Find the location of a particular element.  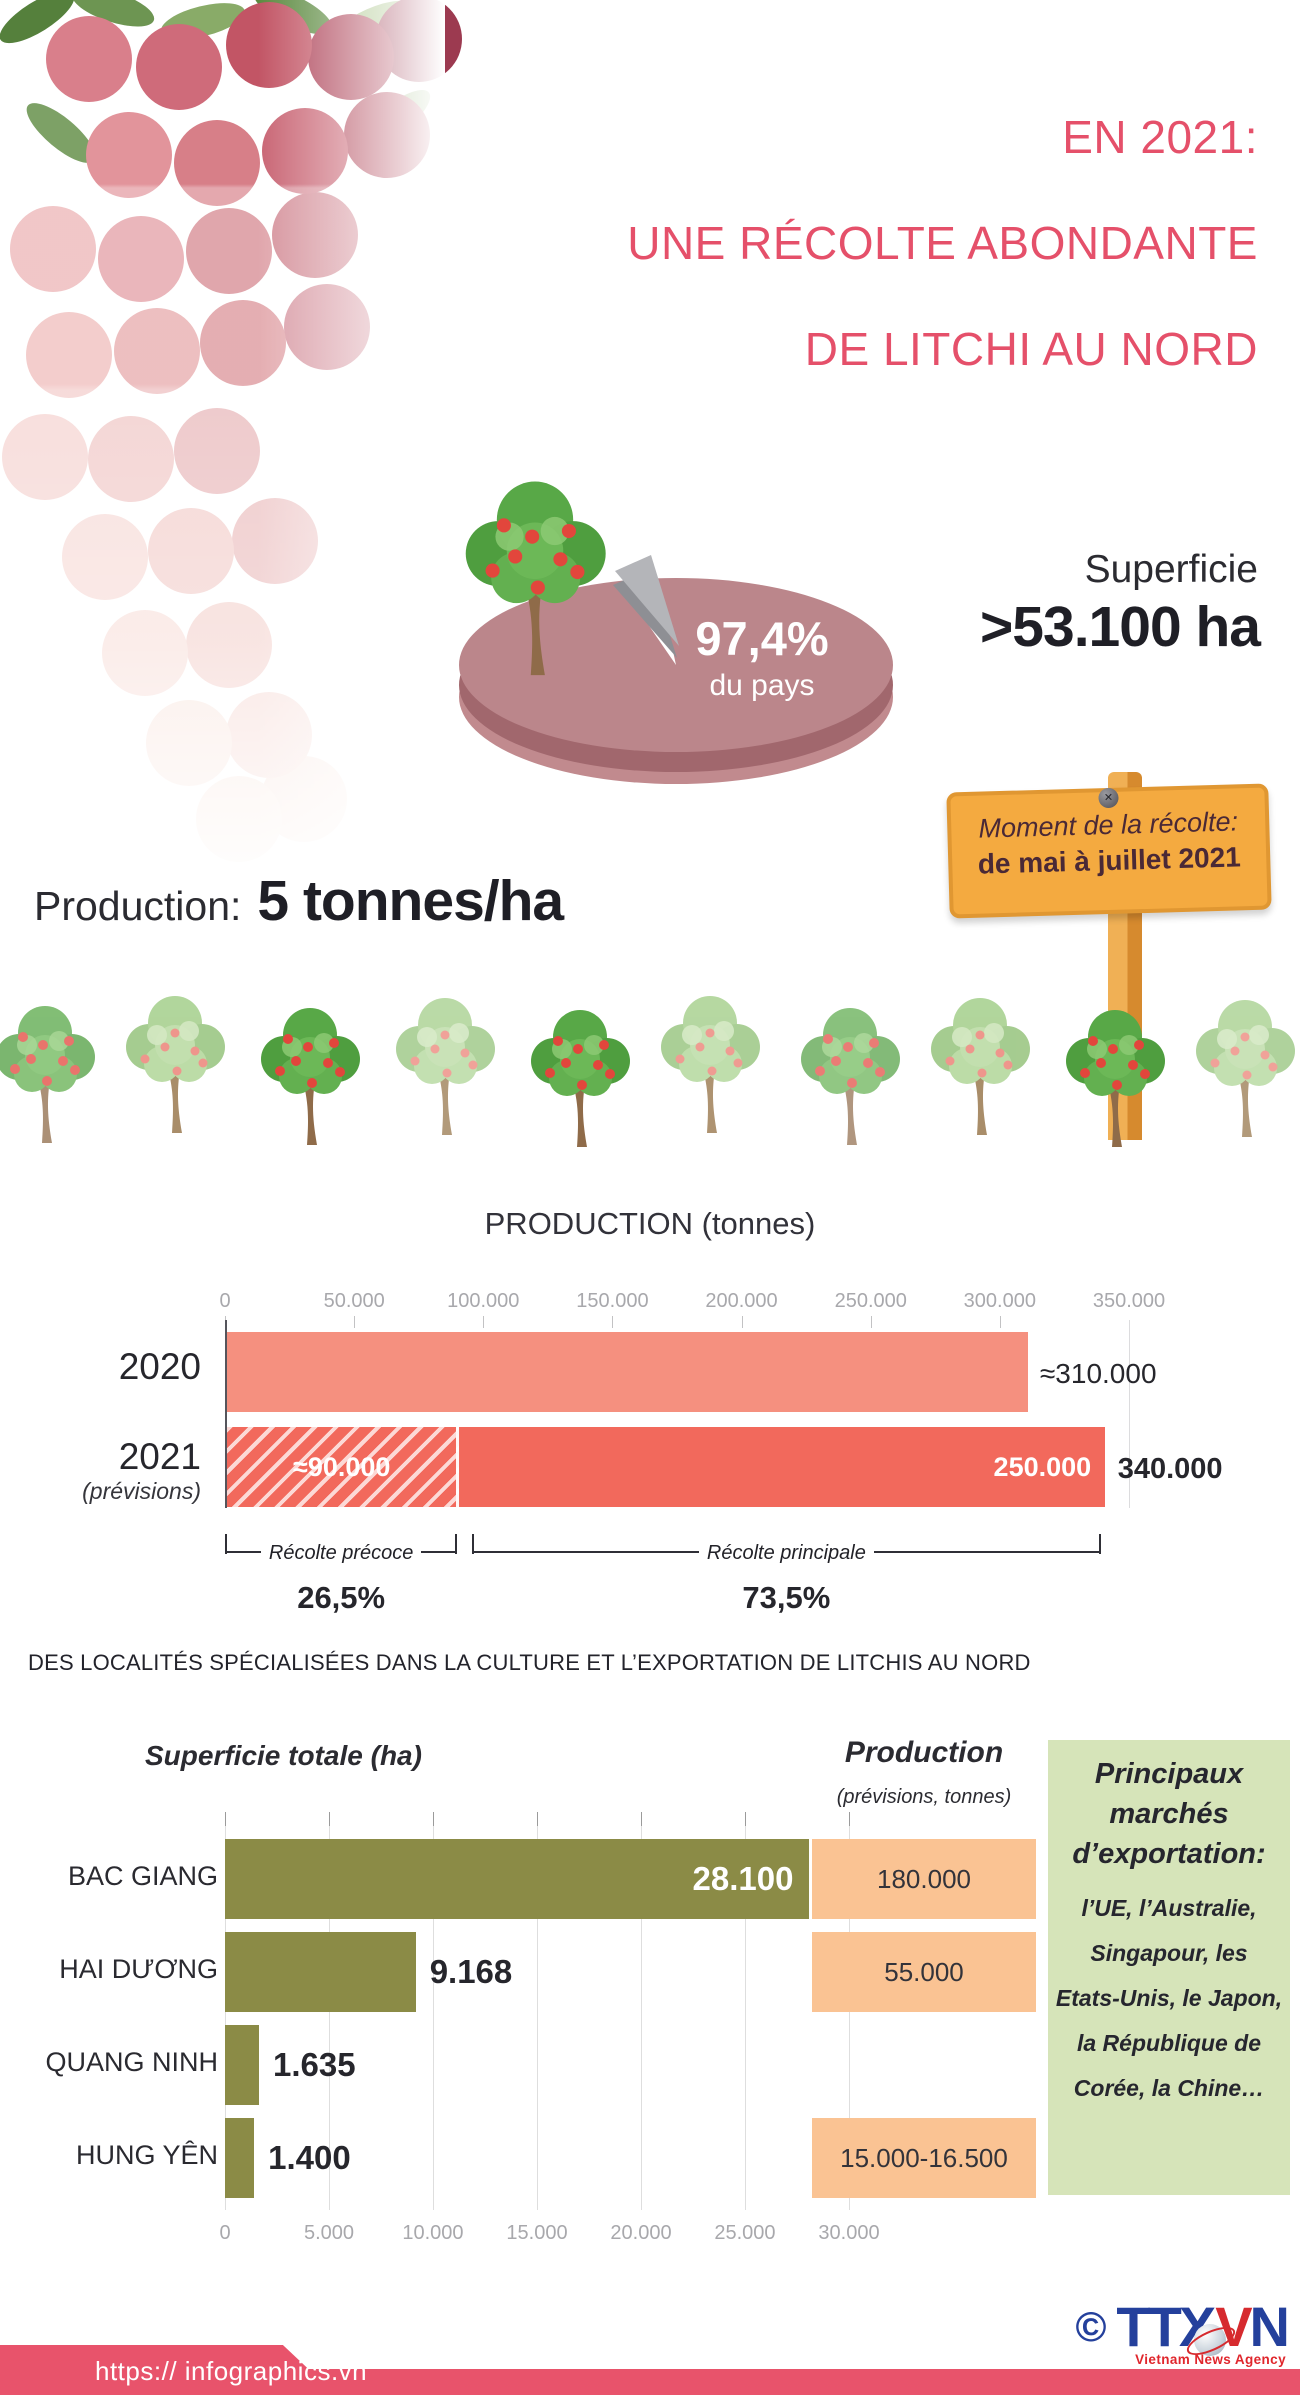

main-value: 250.000 is located at coordinates (1042, 1466).